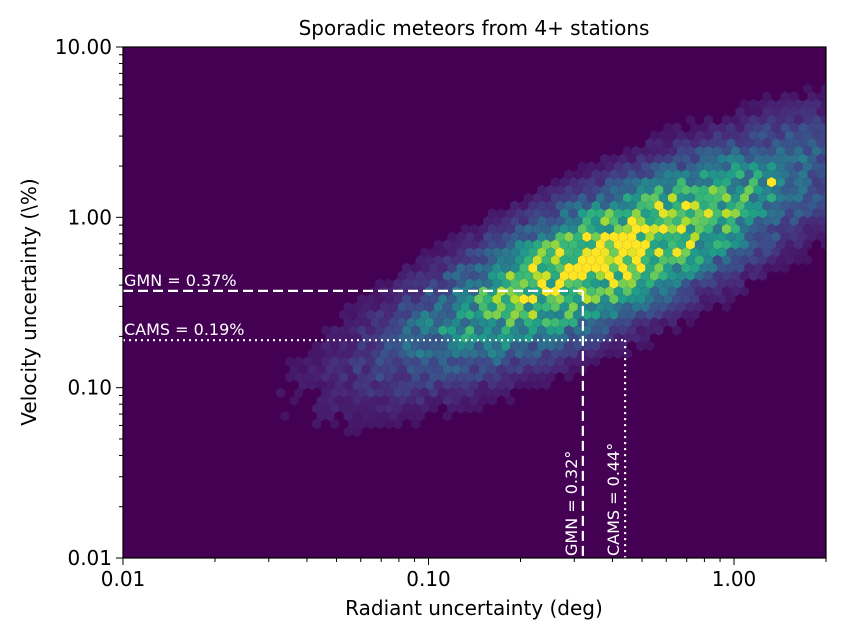 This screenshot has width=850, height=638. Describe the element at coordinates (474, 608) in the screenshot. I see `x-axis-label: Radiant uncertainty (deg)` at that location.